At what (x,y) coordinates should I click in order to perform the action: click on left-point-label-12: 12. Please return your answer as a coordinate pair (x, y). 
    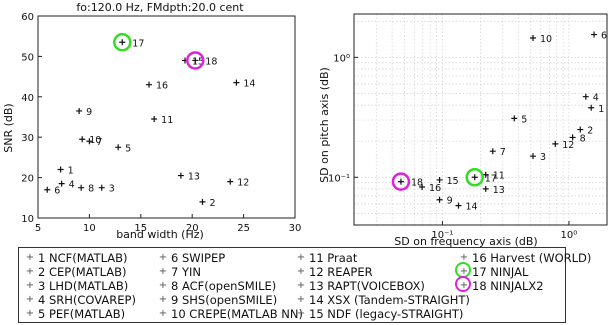
    Looking at the image, I should click on (243, 183).